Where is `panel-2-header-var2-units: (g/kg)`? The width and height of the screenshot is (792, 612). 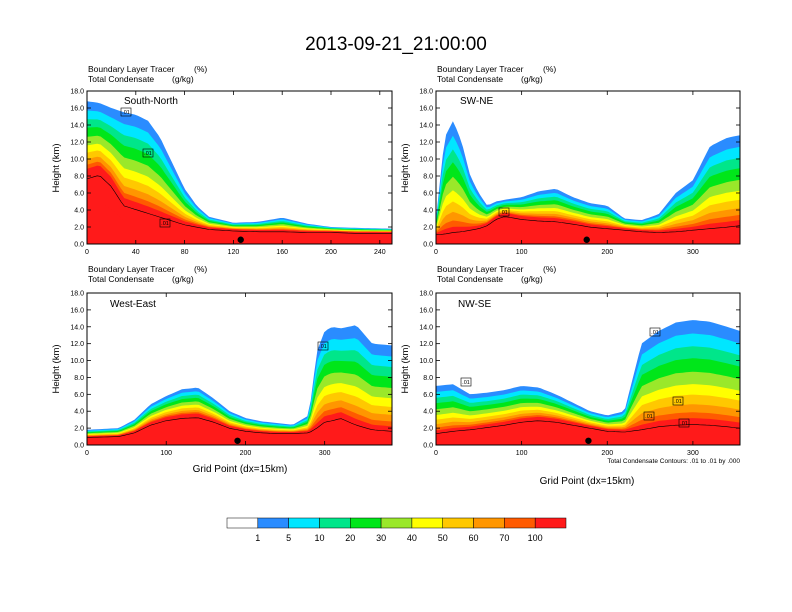
panel-2-header-var2-units: (g/kg) is located at coordinates (183, 279).